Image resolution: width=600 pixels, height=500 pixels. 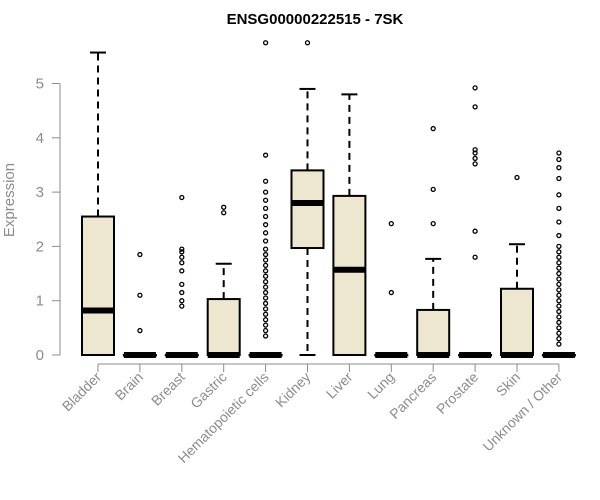 What do you see at coordinates (40, 246) in the screenshot?
I see `y-tick-label: 2` at bounding box center [40, 246].